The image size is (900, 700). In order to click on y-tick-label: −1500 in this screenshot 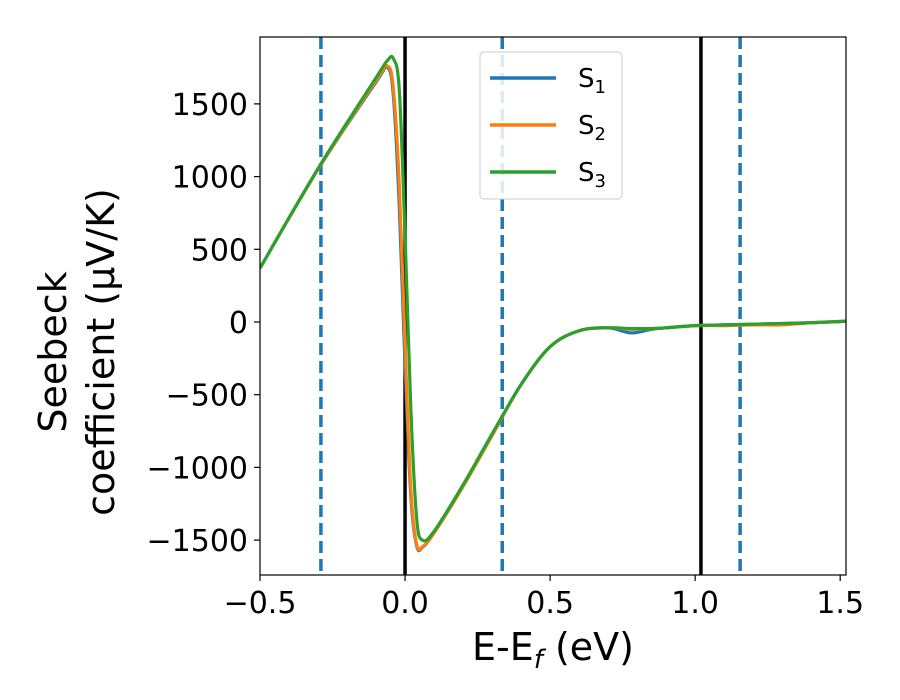, I will do `click(197, 541)`.